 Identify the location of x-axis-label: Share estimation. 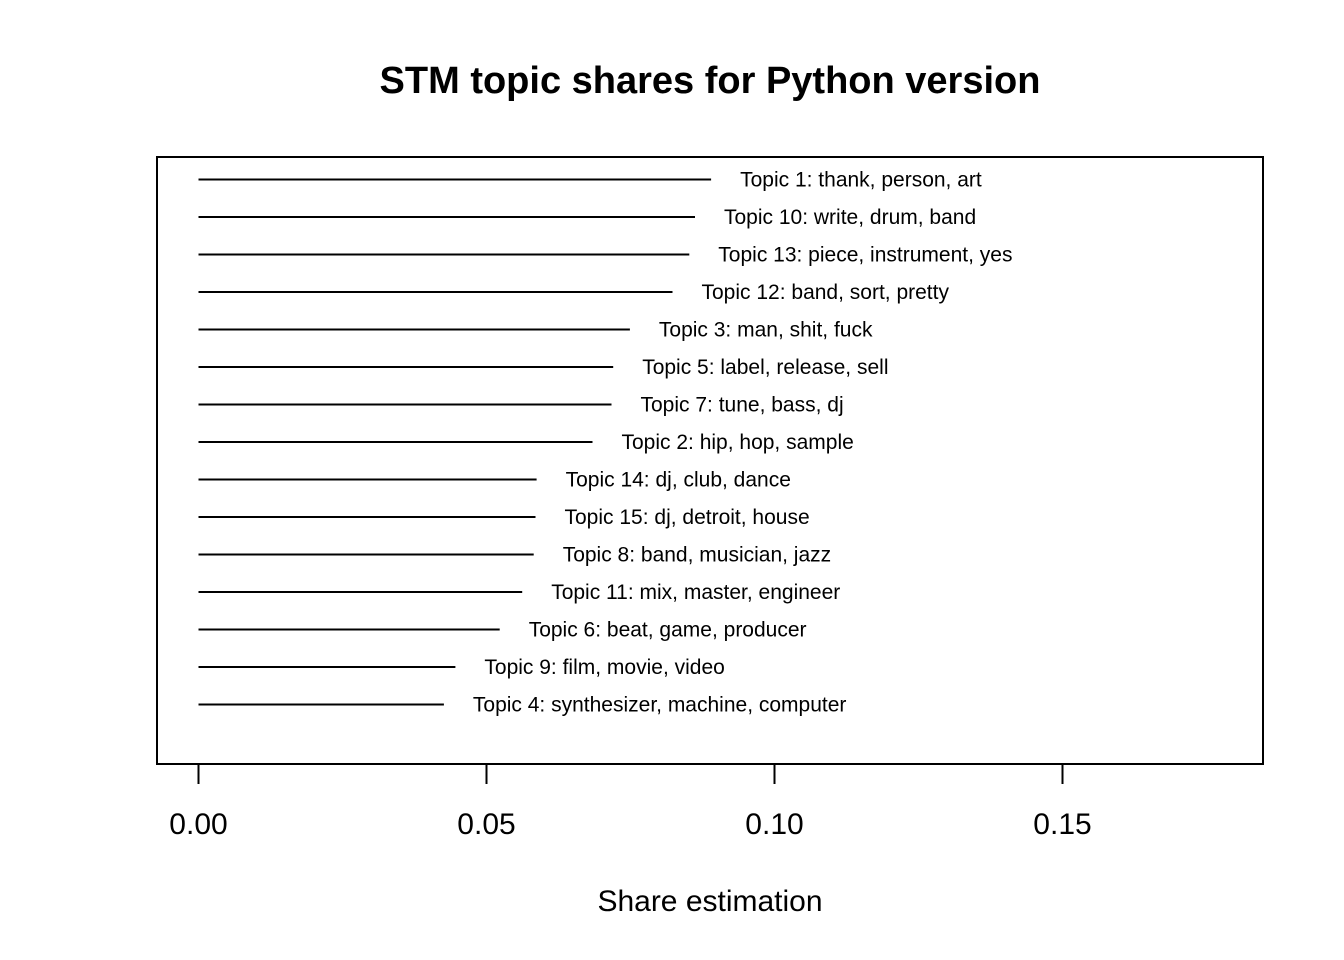
(709, 901).